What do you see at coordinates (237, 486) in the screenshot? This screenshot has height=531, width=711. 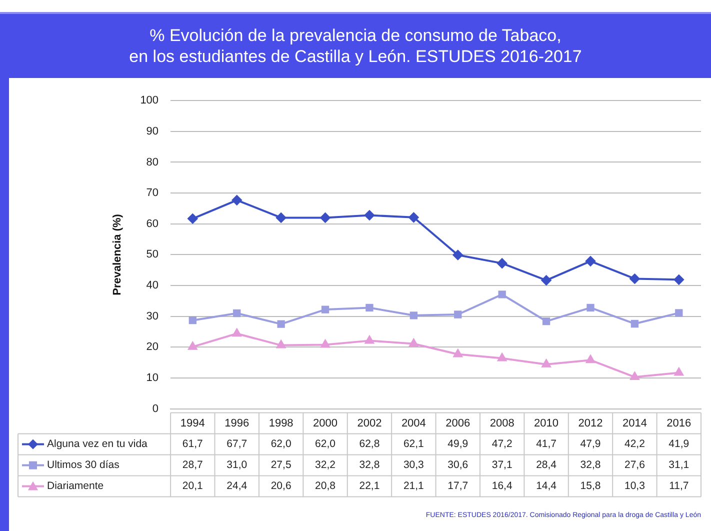 I see `data-label: 24,4` at bounding box center [237, 486].